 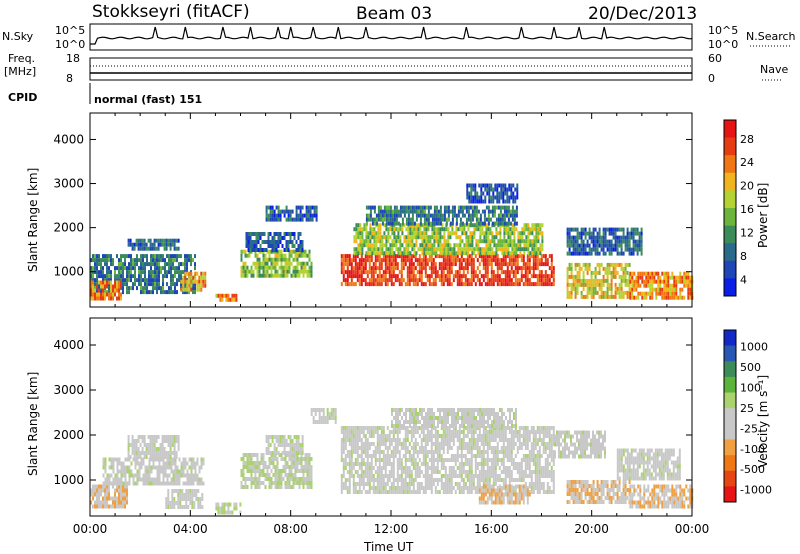 What do you see at coordinates (73, 58) in the screenshot?
I see `freq-tick-top: 18` at bounding box center [73, 58].